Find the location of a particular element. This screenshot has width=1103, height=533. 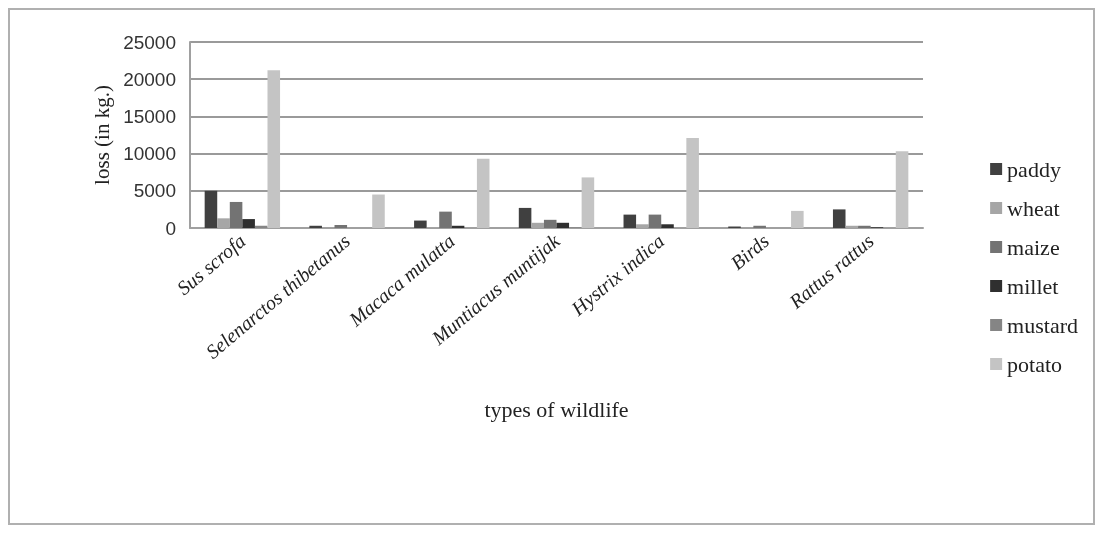

legend-label: paddy is located at coordinates (1034, 169).